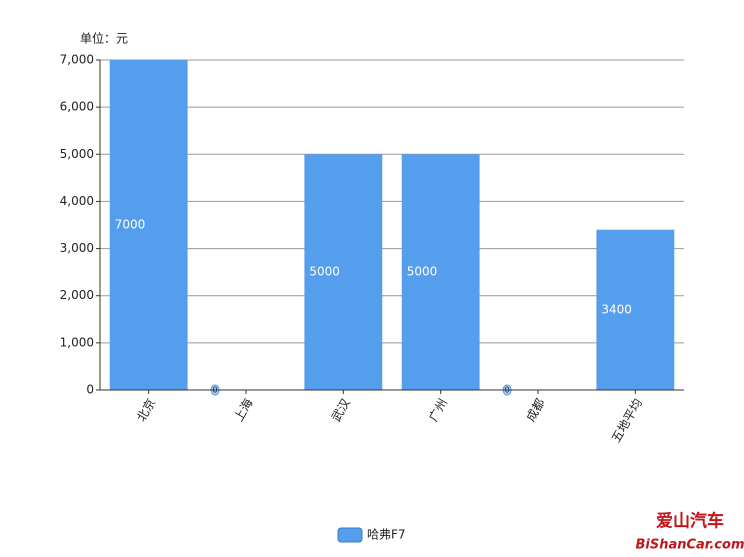 This screenshot has height=557, width=744. What do you see at coordinates (243, 410) in the screenshot?
I see `x-tick-label: 上海` at bounding box center [243, 410].